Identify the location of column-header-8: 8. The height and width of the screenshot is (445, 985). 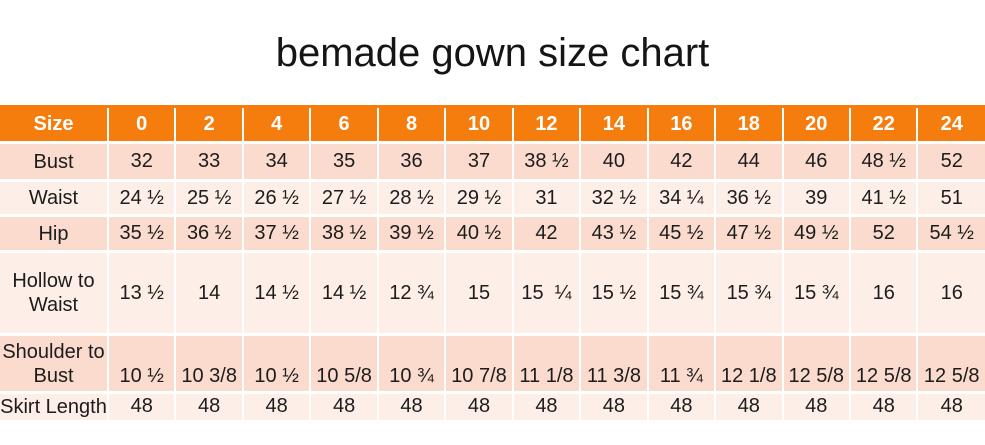
(412, 125).